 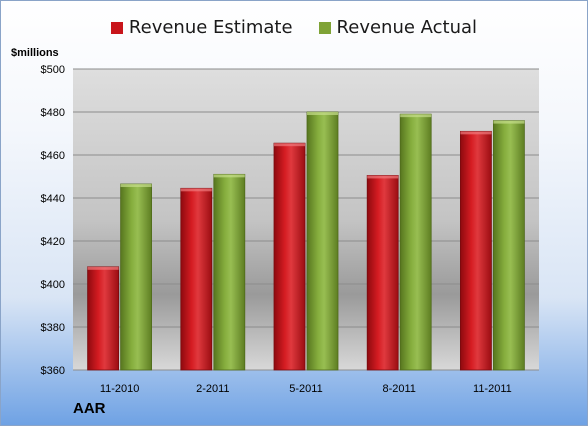 What do you see at coordinates (53, 70) in the screenshot?
I see `y-tick-label: $500` at bounding box center [53, 70].